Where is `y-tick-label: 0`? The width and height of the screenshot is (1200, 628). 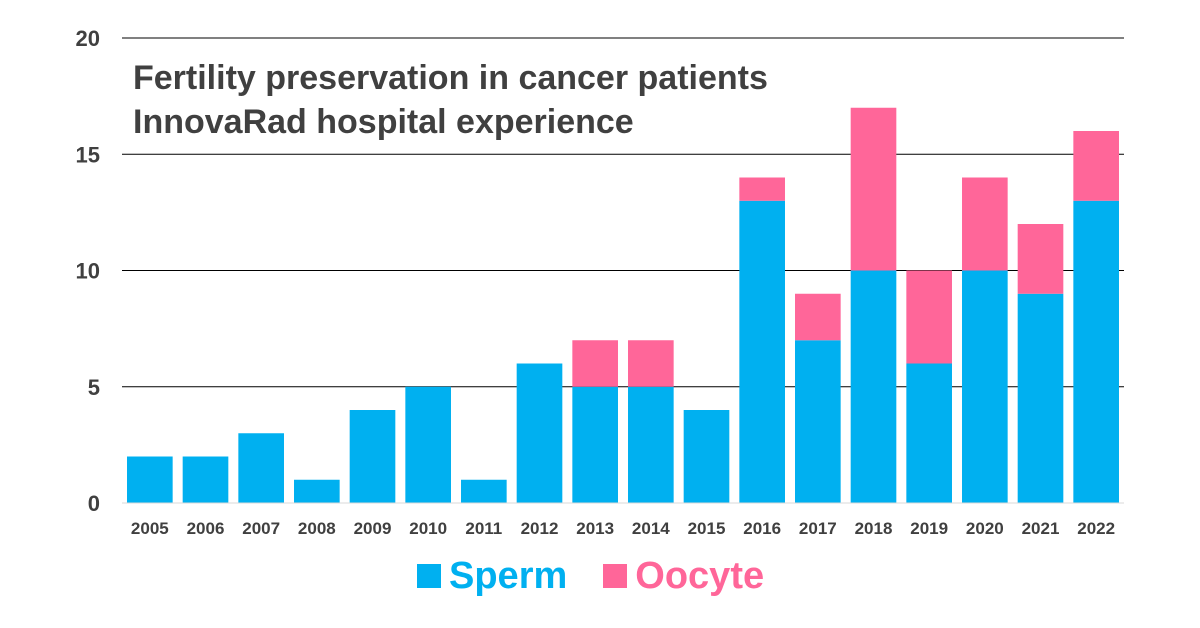
y-tick-label: 0 is located at coordinates (94, 503).